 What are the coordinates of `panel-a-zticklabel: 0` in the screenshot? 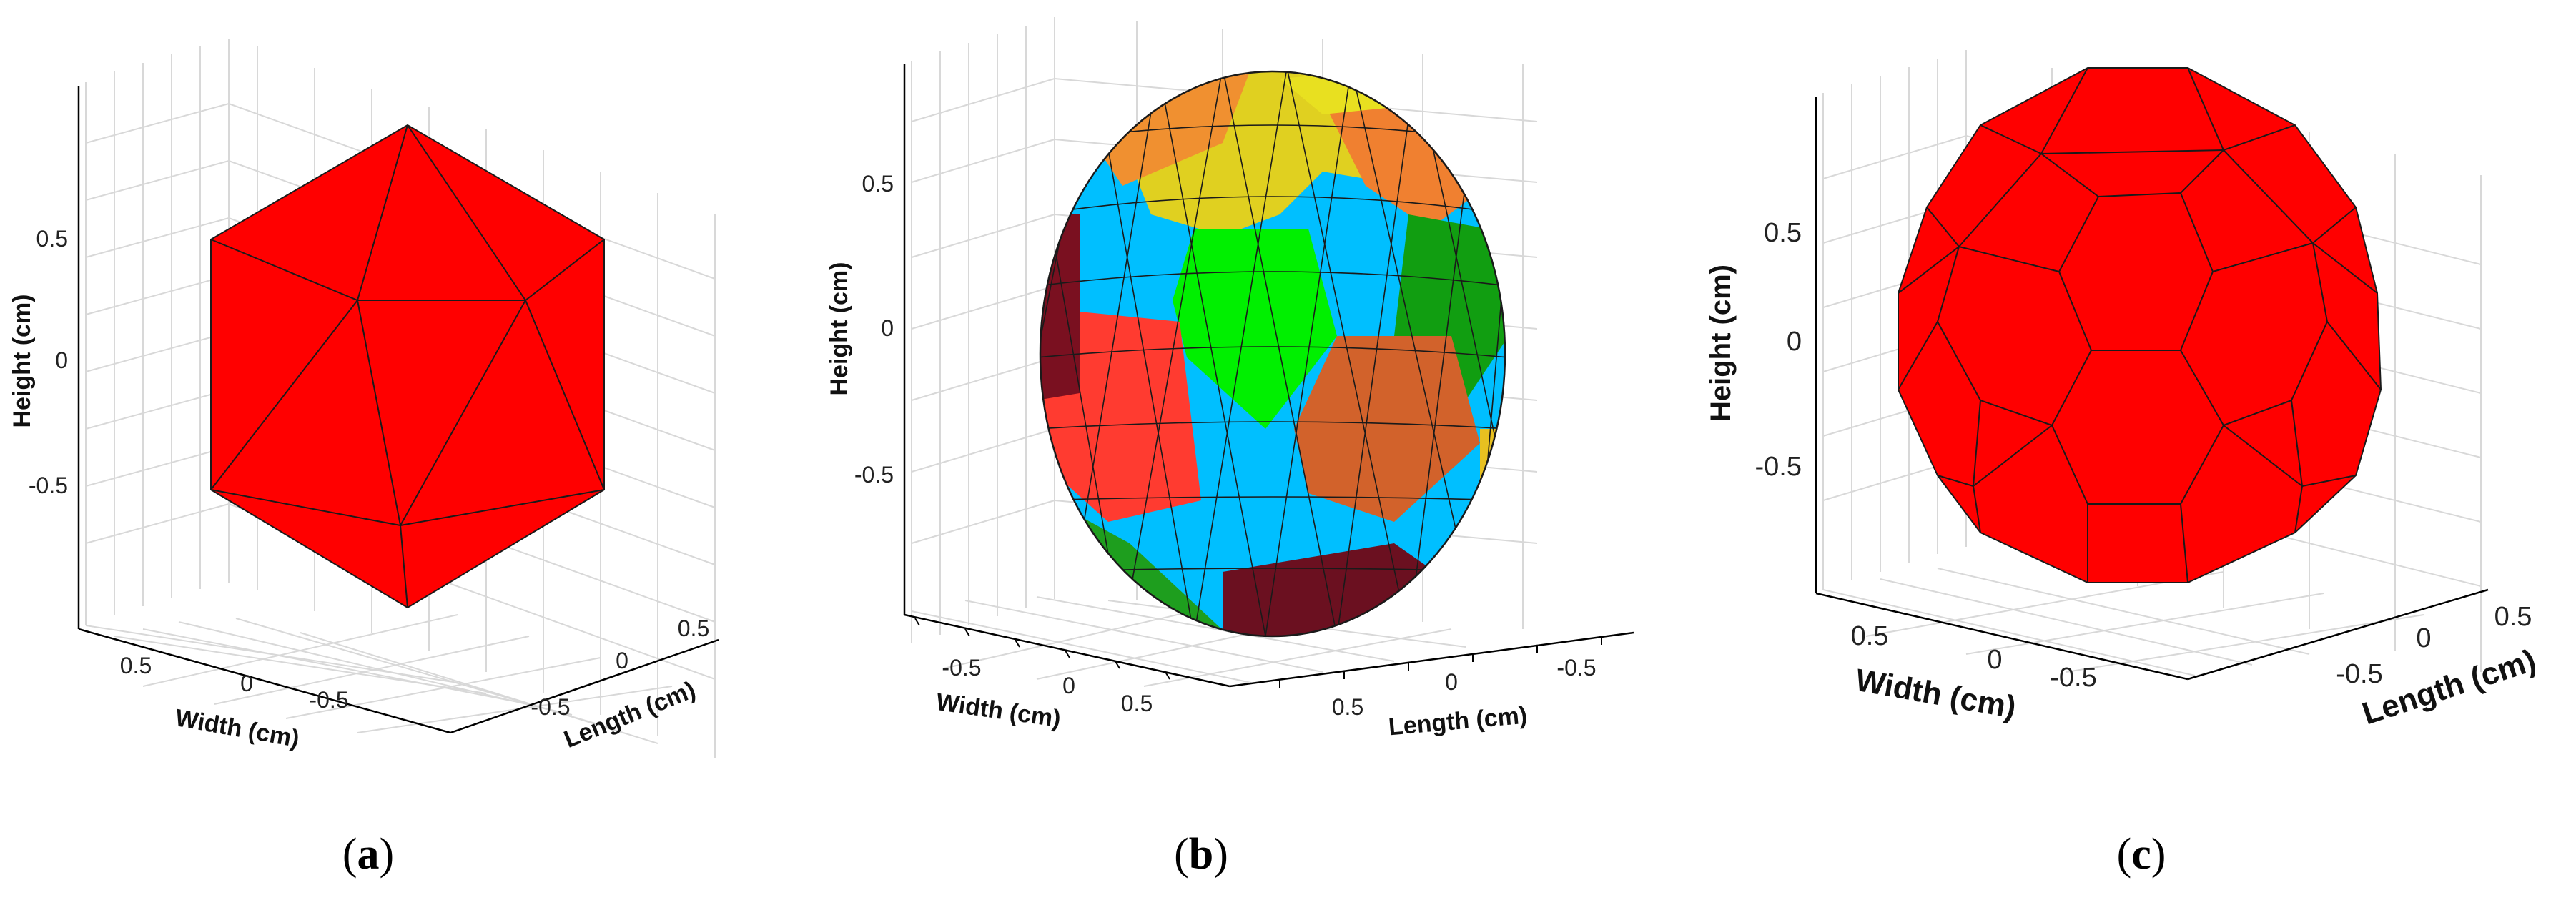 It's located at (61, 360).